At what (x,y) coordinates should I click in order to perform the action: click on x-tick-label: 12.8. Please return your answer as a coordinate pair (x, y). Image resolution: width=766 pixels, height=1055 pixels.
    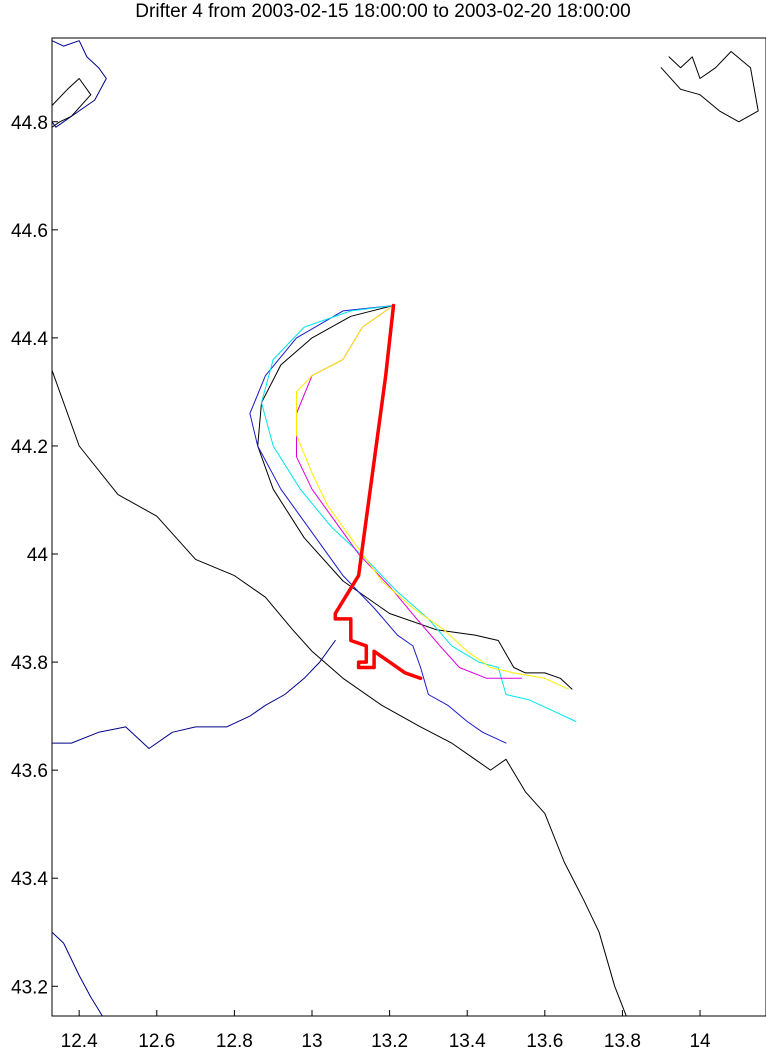
    Looking at the image, I should click on (234, 1041).